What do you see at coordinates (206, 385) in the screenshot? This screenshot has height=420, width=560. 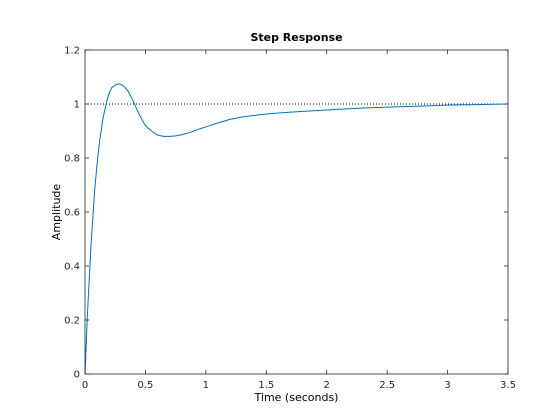 I see `x-tick-label: 1` at bounding box center [206, 385].